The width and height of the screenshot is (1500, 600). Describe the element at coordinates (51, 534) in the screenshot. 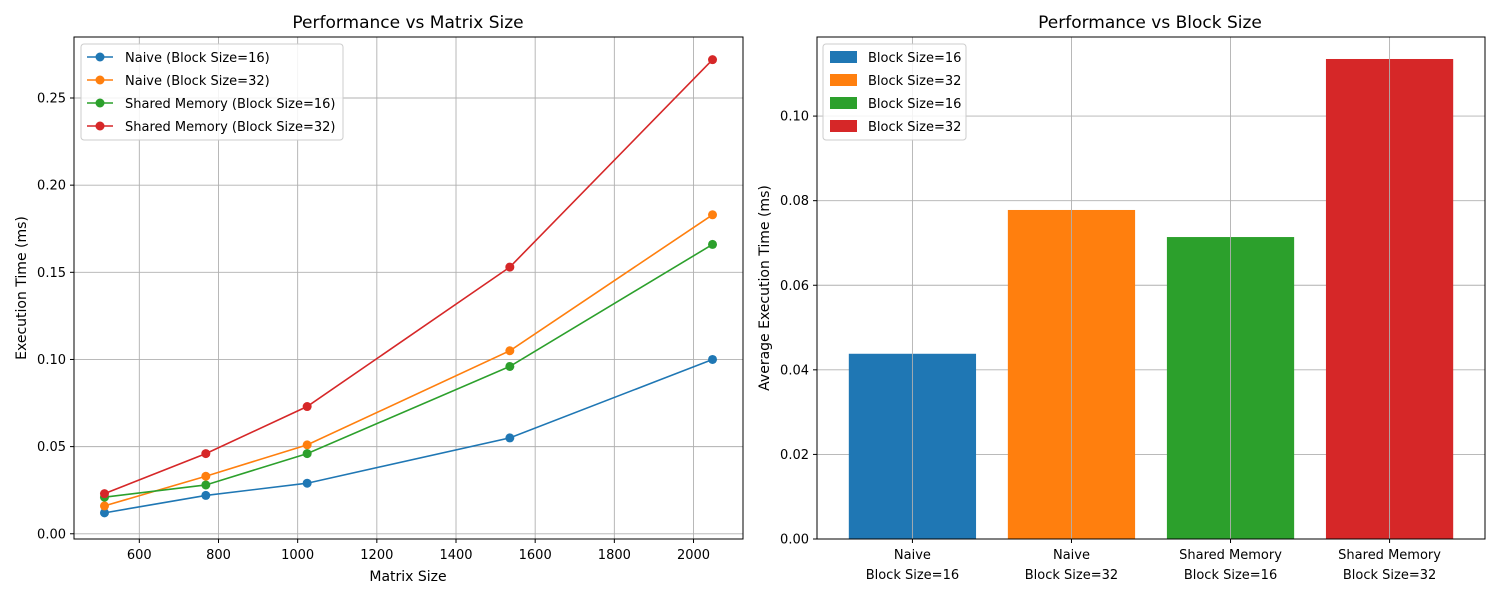

I see `line-chart-y-tick-label: 0.00` at that location.